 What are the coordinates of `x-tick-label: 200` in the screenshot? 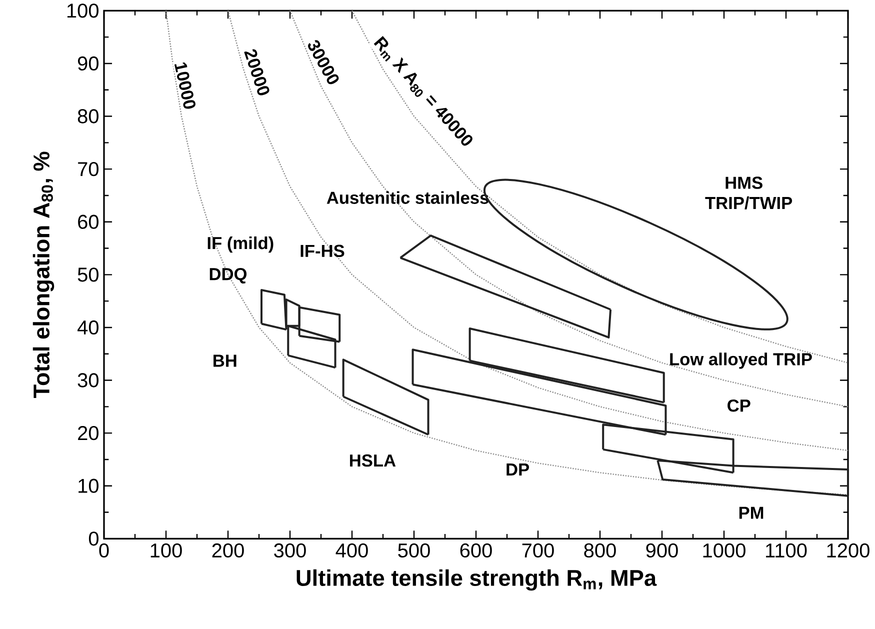 It's located at (228, 550).